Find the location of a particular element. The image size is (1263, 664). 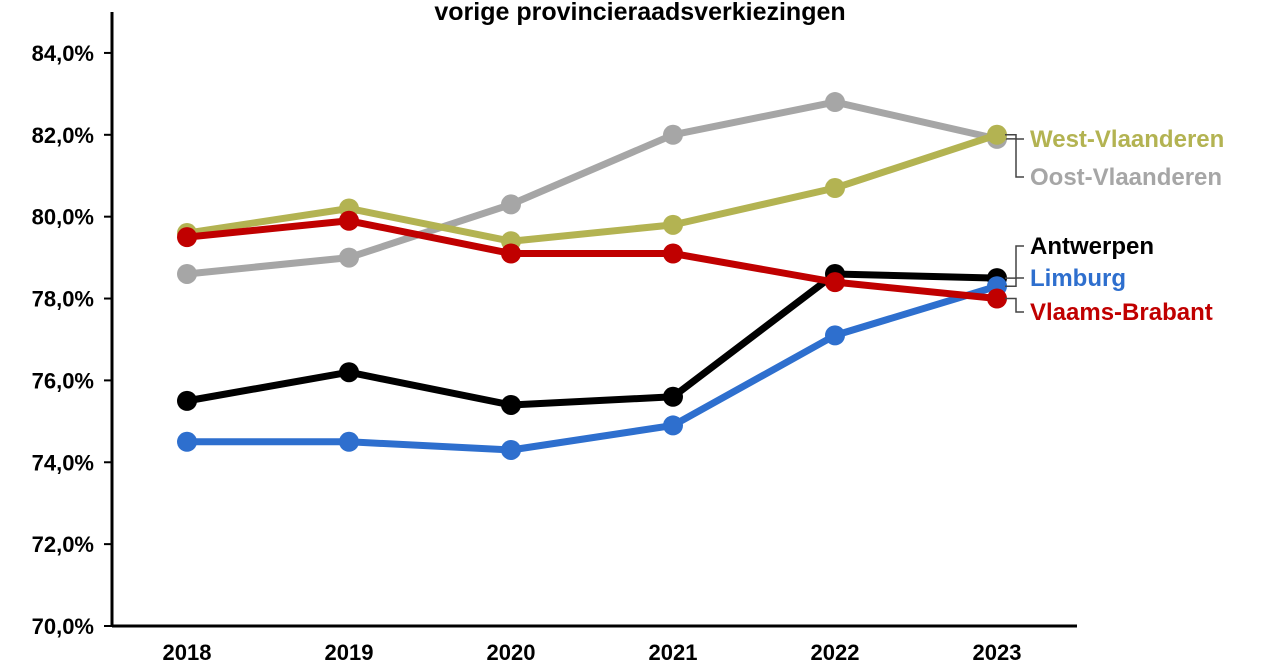

y-tick-label: 84,0% is located at coordinates (63, 53).